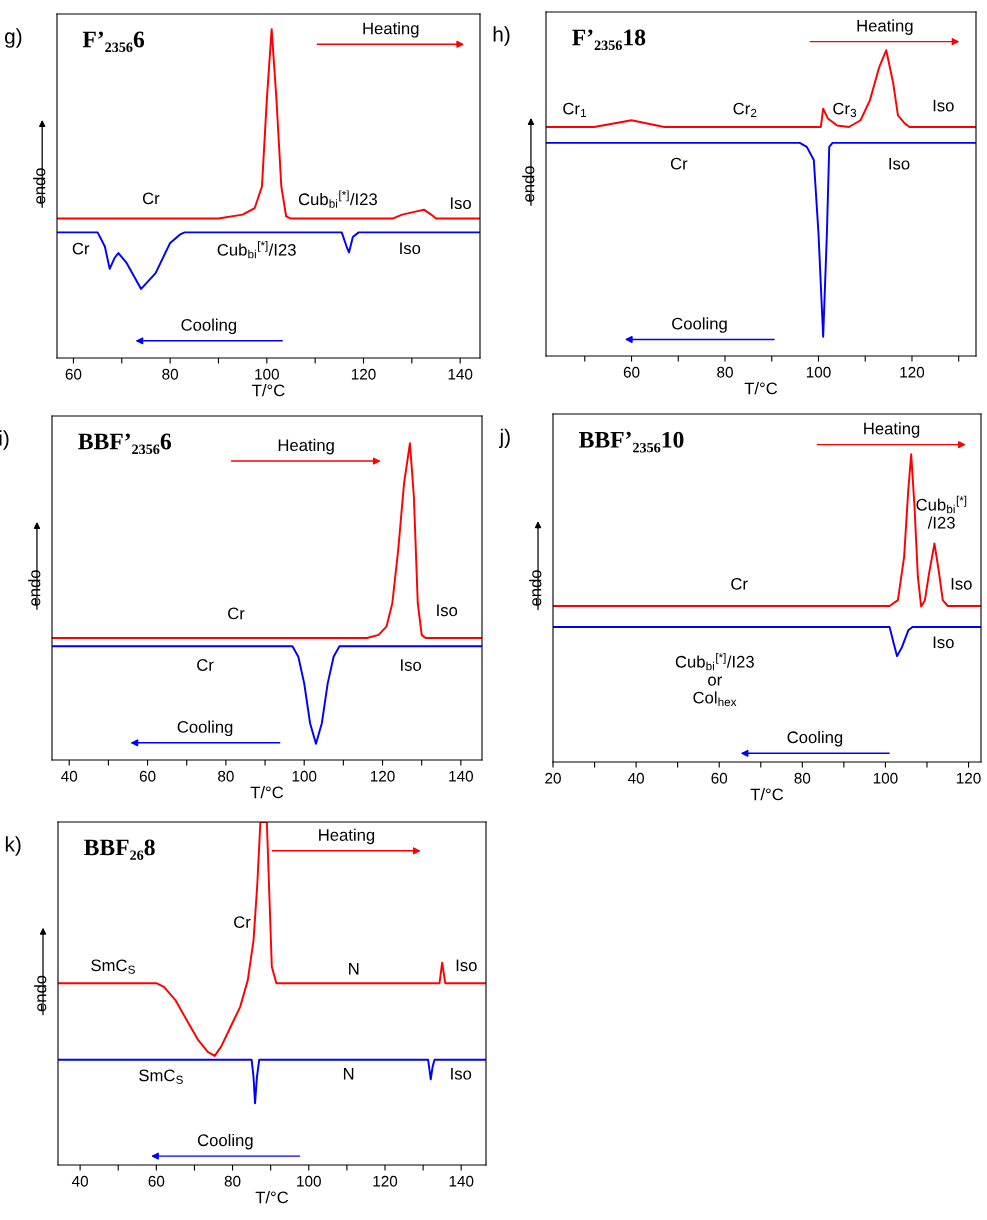 The width and height of the screenshot is (987, 1220). What do you see at coordinates (745, 109) in the screenshot?
I see `annotation: Cr$_{2}$` at bounding box center [745, 109].